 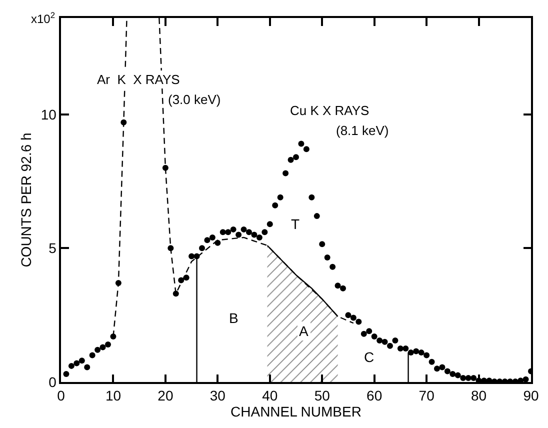 What do you see at coordinates (26, 200) in the screenshot?
I see `y-axis-title: COUNTS PER 92.6 h` at bounding box center [26, 200].